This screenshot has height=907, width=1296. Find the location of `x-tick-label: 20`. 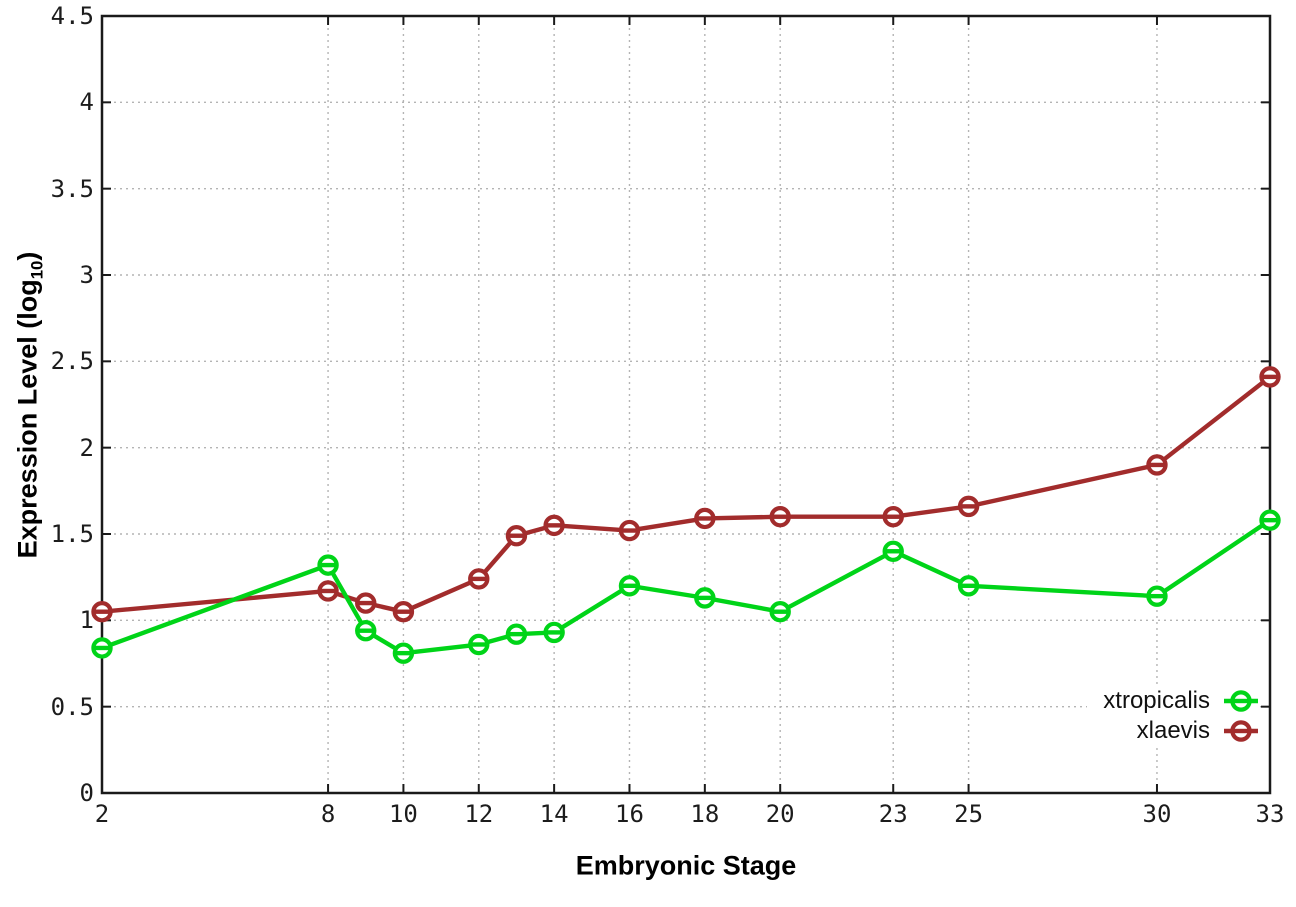

x-tick-label: 20 is located at coordinates (780, 814).